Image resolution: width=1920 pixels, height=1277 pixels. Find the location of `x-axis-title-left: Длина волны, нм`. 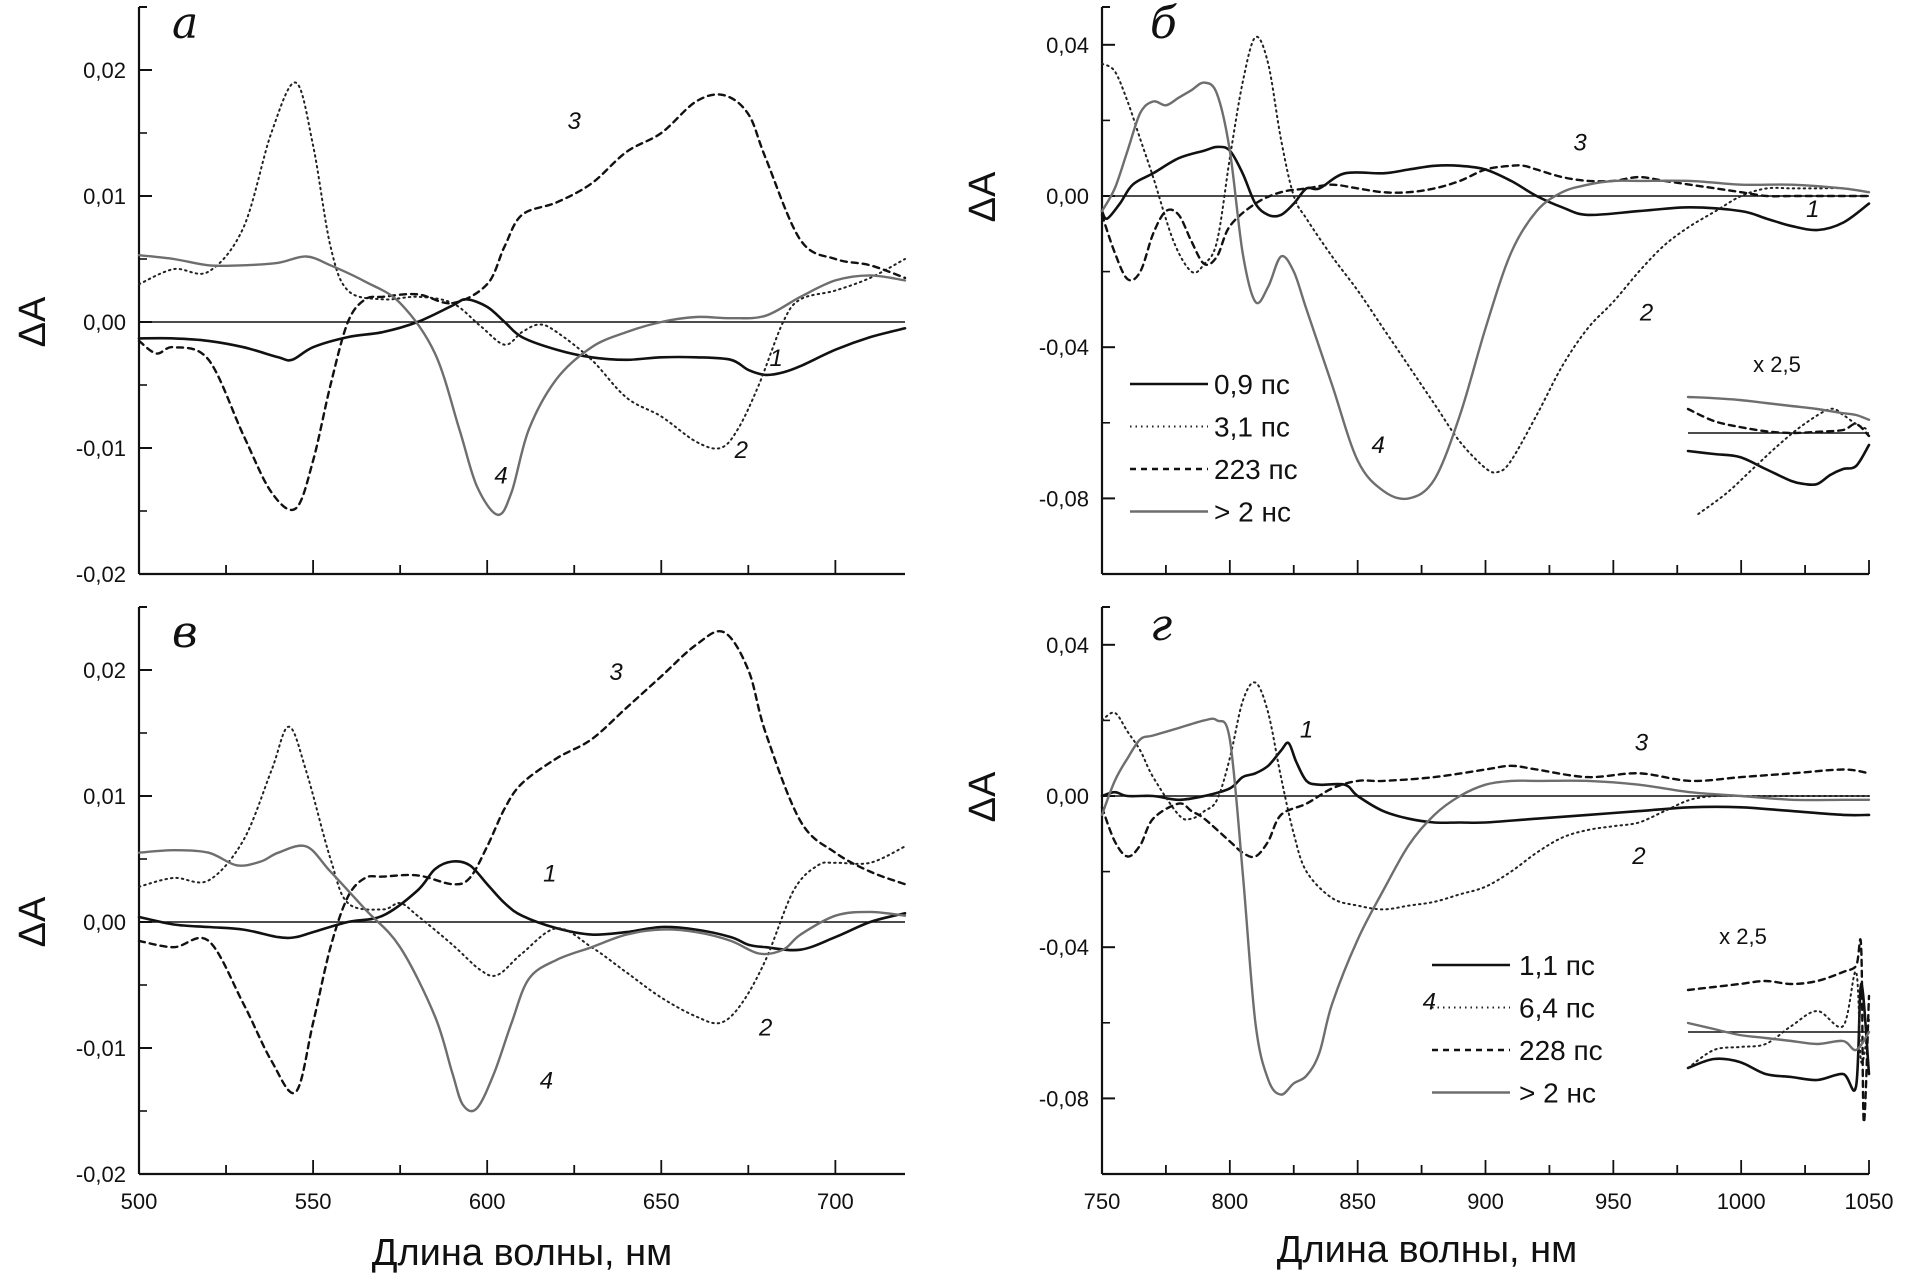

x-axis-title-left: Длина волны, нм is located at coordinates (522, 1253).